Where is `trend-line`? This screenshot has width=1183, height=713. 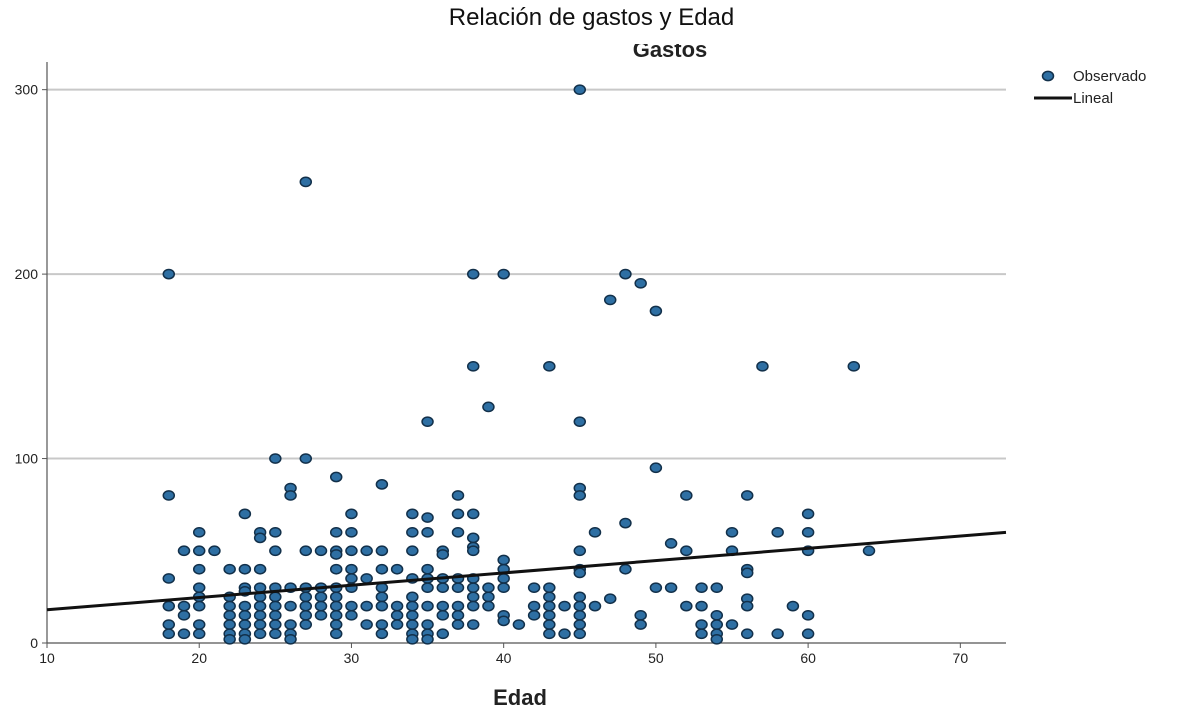
trend-line is located at coordinates (526, 571).